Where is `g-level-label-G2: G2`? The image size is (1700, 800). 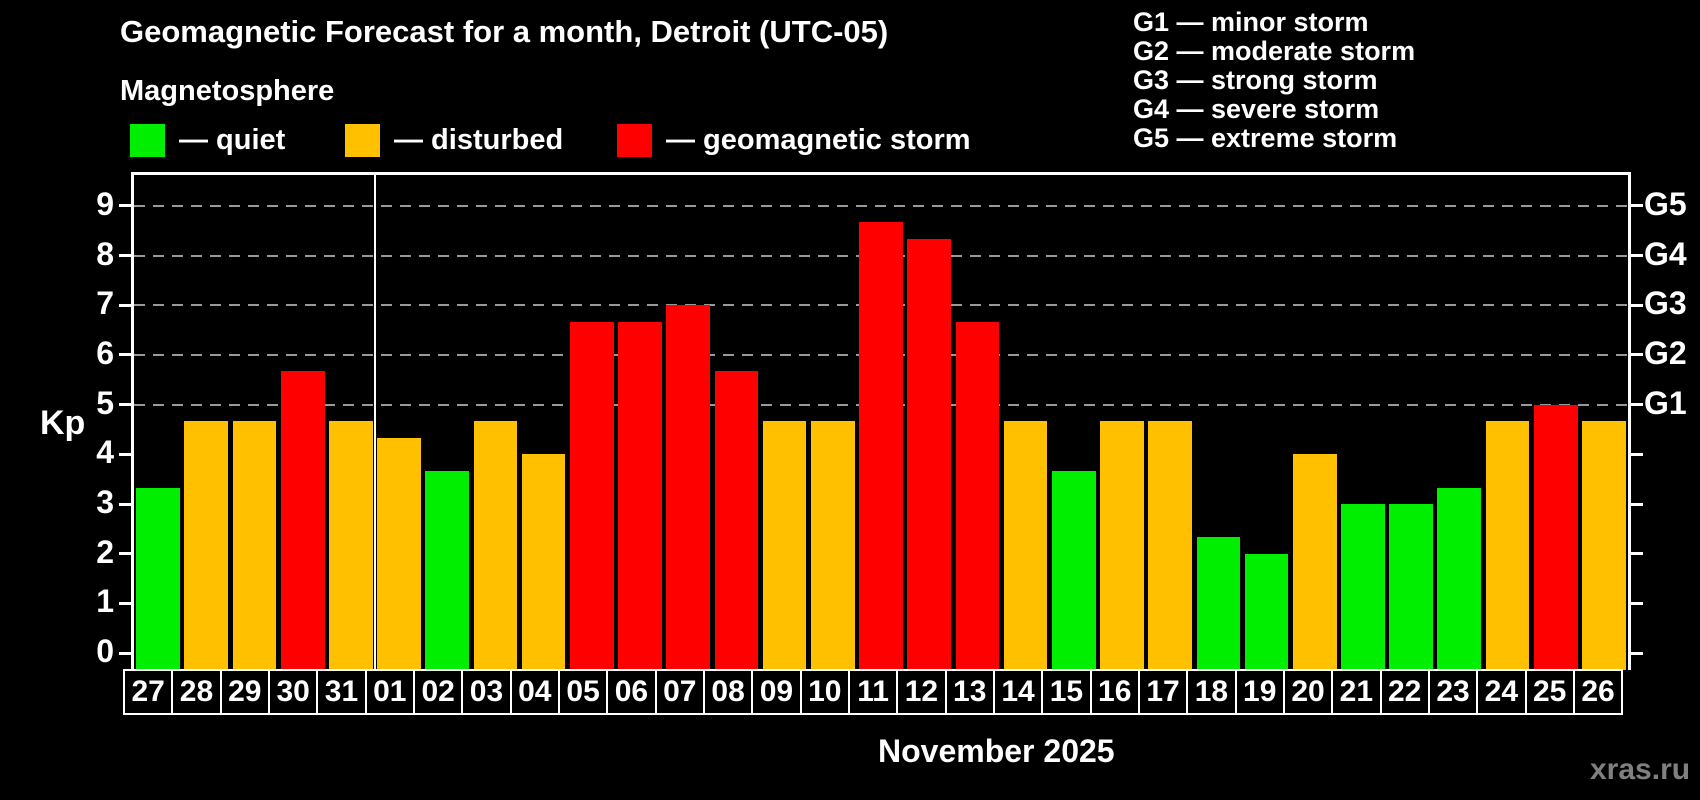
g-level-label-G2: G2 is located at coordinates (1665, 352).